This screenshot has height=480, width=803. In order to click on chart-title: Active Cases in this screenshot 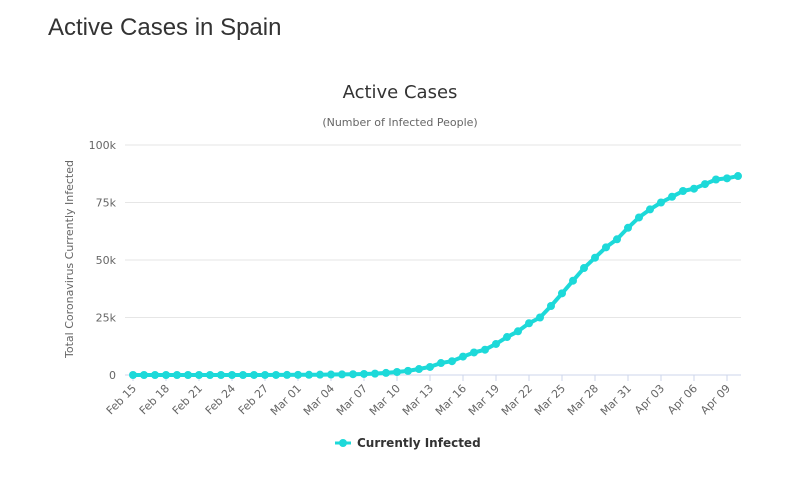, I will do `click(400, 92)`.